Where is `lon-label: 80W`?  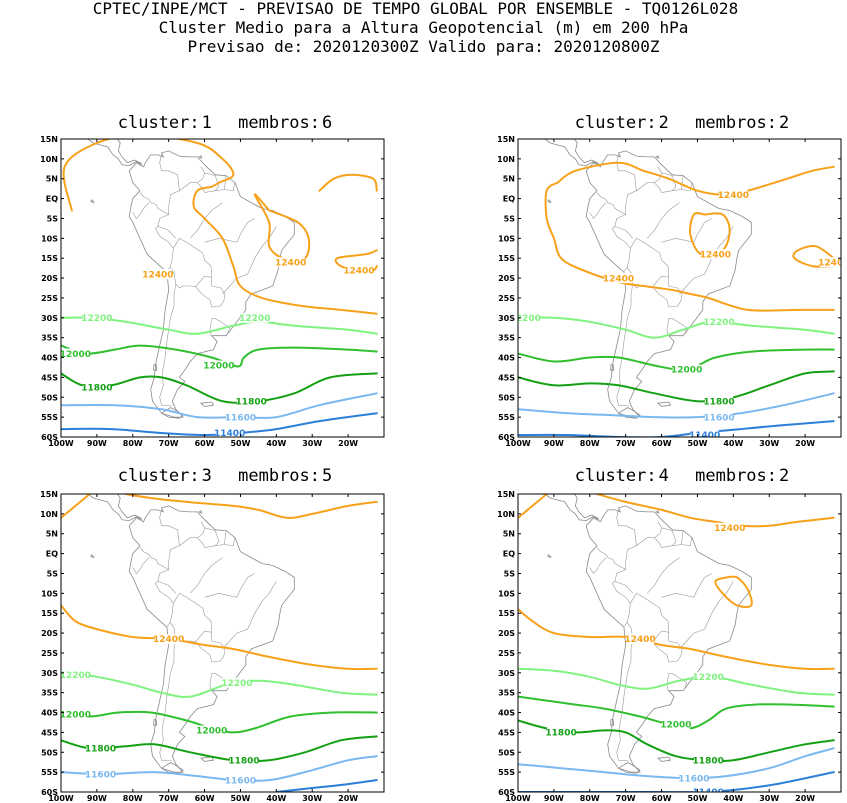 lon-label: 80W is located at coordinates (590, 443).